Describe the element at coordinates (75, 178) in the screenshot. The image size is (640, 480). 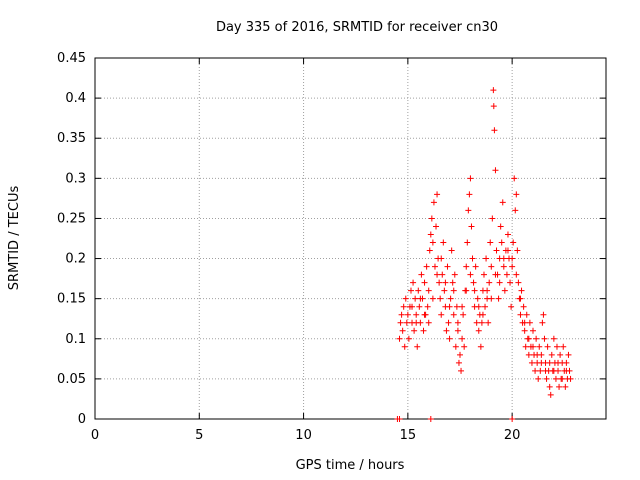
I see `y-tick-label: 0.3` at that location.